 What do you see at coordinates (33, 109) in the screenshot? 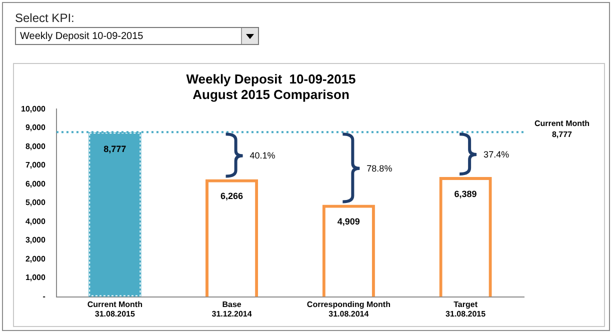
I see `y-tick-label: 10,000` at bounding box center [33, 109].